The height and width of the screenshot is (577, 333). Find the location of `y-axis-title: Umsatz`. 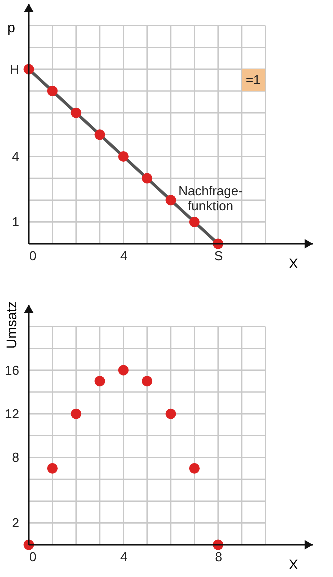

y-axis-title: Umsatz is located at coordinates (12, 325).